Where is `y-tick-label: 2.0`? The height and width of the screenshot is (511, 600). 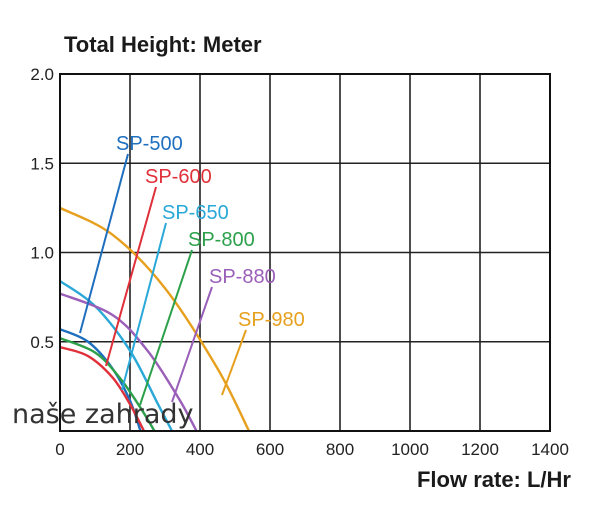 y-tick-label: 2.0 is located at coordinates (42, 74).